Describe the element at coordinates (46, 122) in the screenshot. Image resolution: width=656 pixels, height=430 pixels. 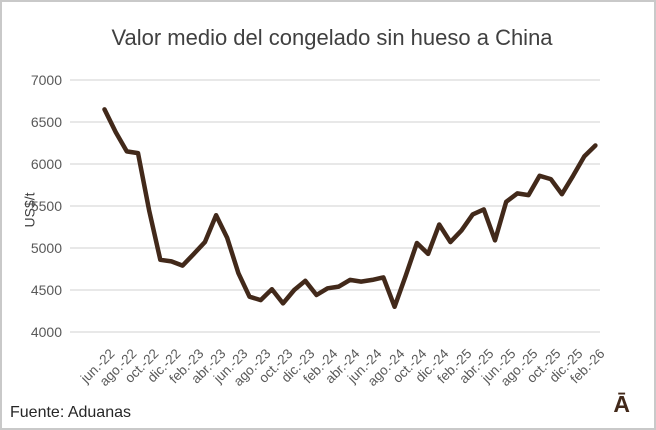
I see `y-tick-label: 6500` at that location.